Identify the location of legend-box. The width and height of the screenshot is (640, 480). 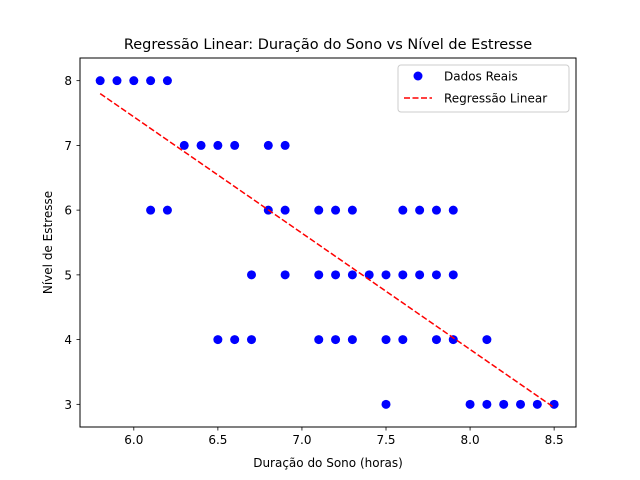
(483, 88).